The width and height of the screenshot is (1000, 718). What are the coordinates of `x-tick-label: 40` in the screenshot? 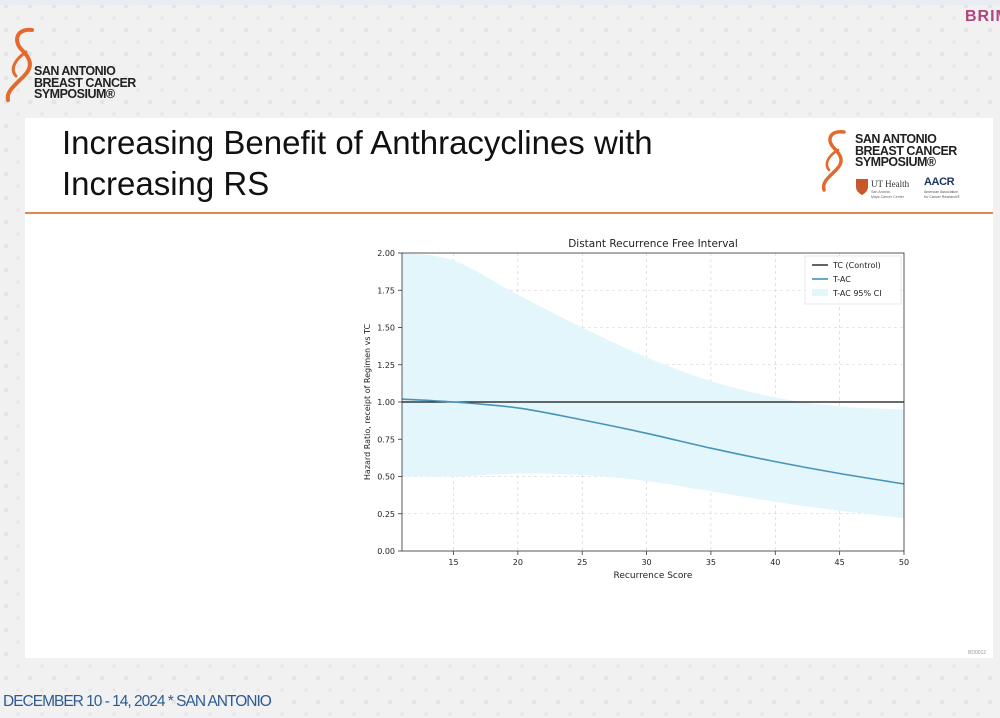 It's located at (775, 562).